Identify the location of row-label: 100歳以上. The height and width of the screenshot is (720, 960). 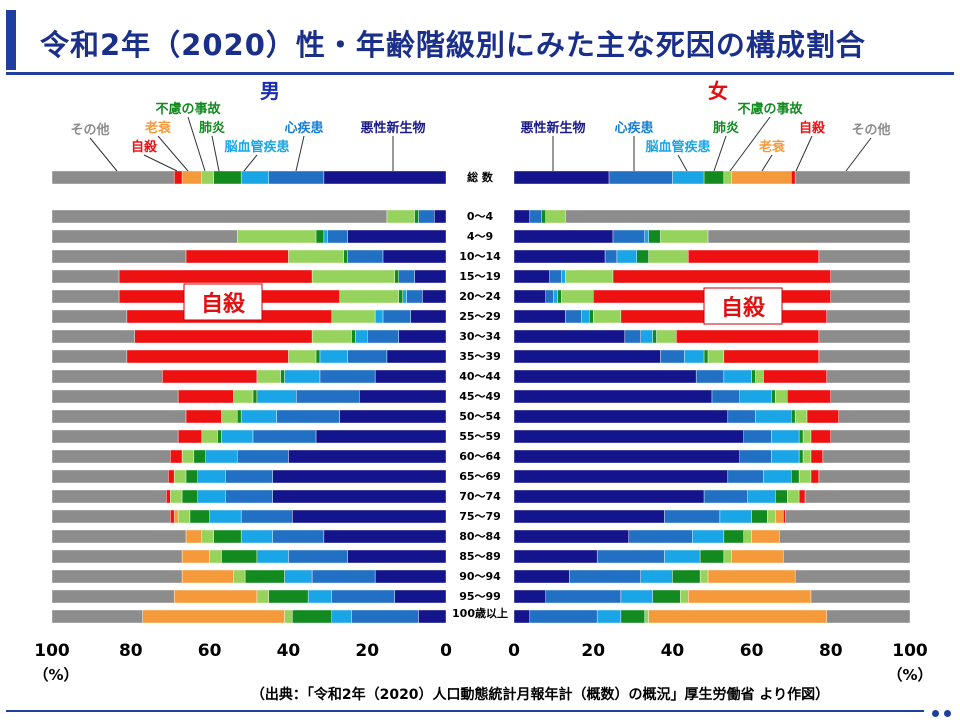
(480, 613).